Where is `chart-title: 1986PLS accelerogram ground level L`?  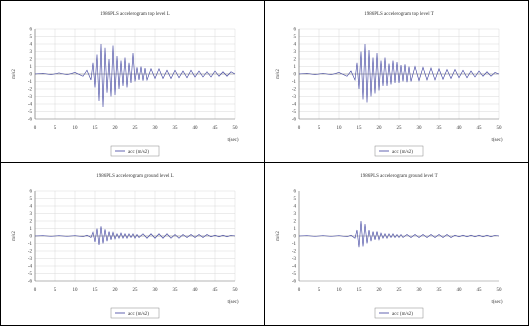
chart-title: 1986PLS accelerogram ground level L is located at coordinates (134, 176).